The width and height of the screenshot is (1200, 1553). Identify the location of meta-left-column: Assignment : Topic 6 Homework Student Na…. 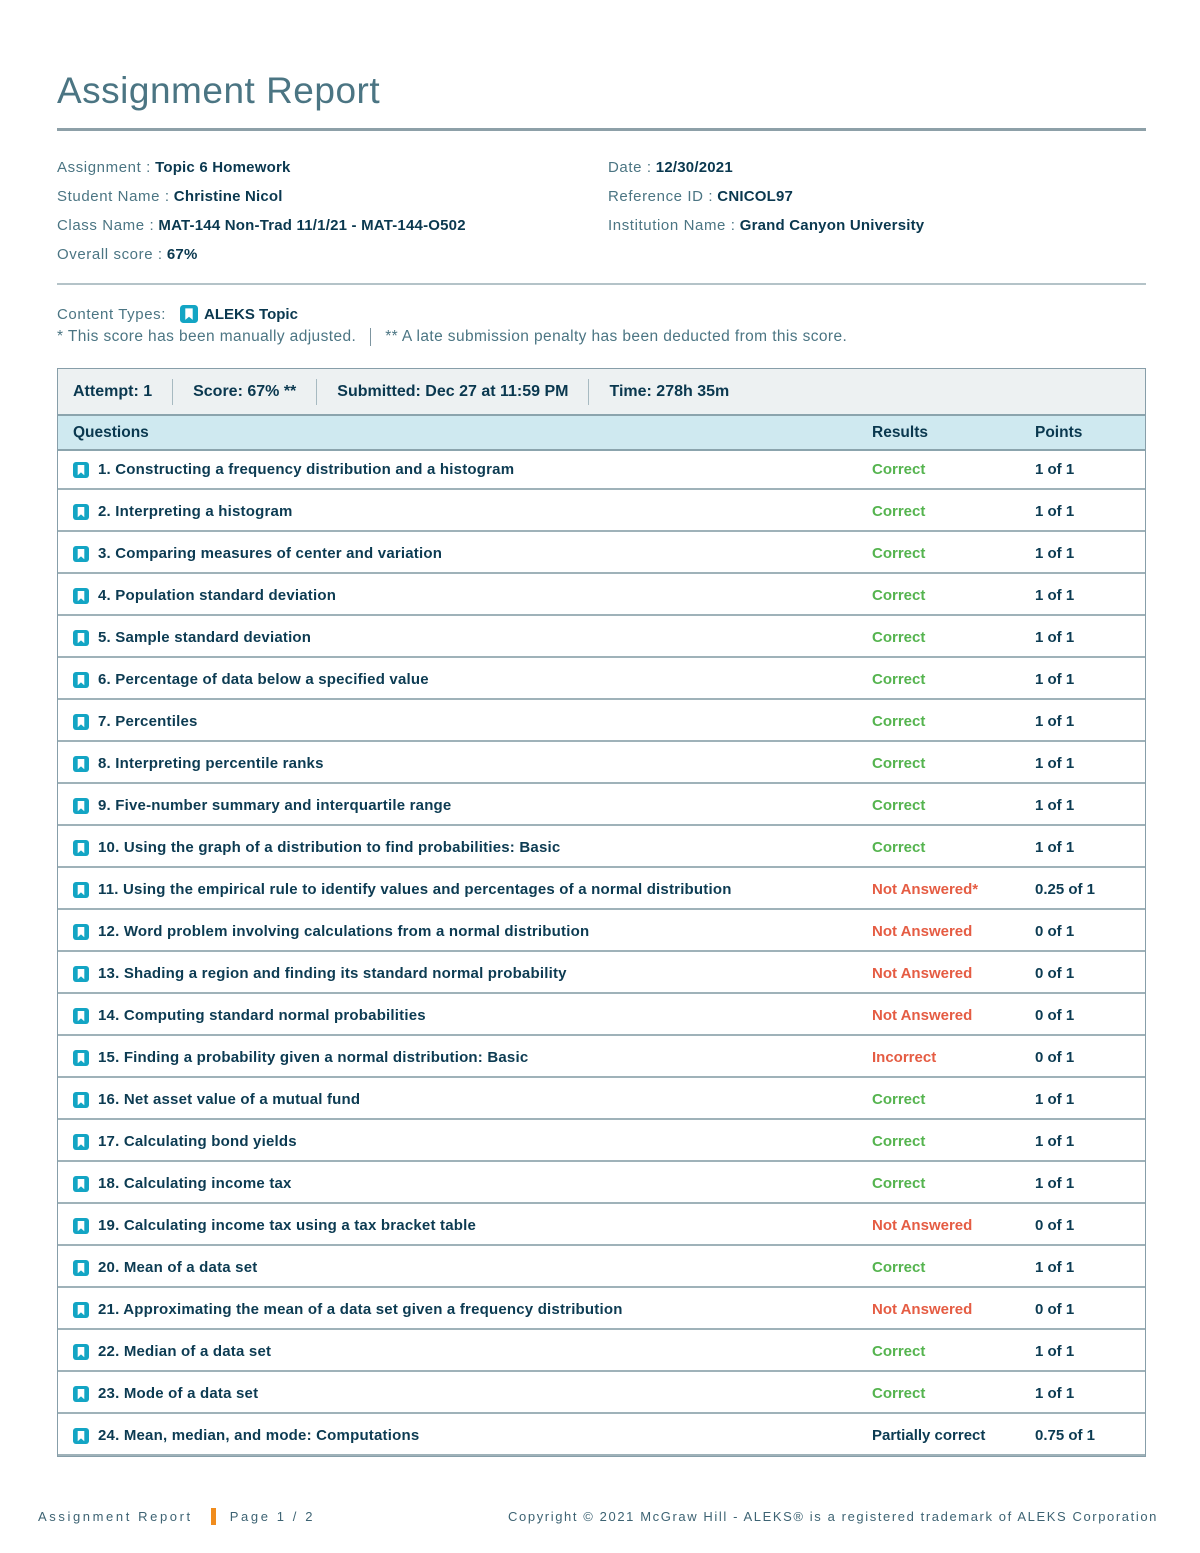
(332, 211).